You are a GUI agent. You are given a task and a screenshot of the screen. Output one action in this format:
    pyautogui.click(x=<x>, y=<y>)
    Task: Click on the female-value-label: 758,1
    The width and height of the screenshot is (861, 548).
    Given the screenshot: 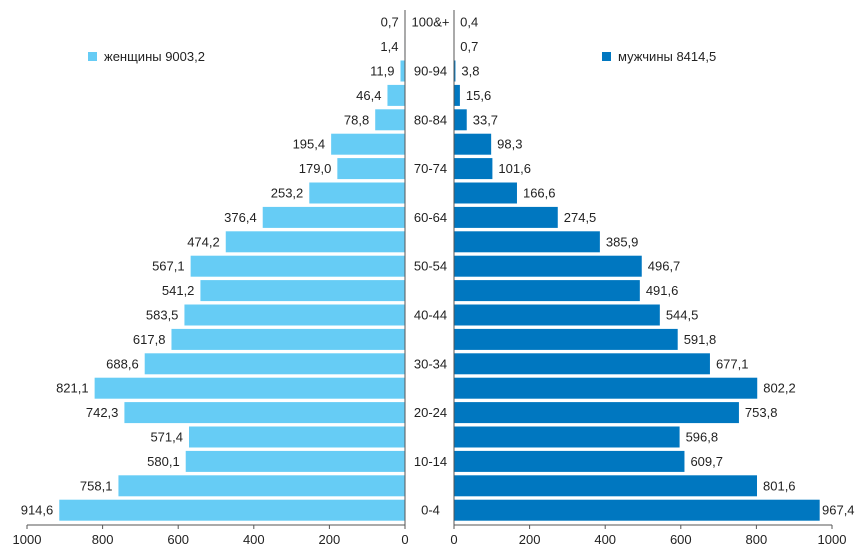 What is the action you would take?
    pyautogui.click(x=96, y=485)
    